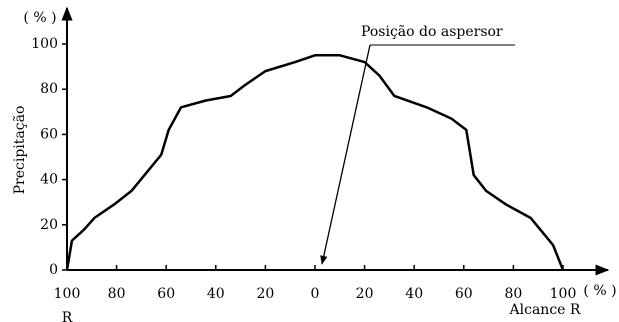 This screenshot has height=322, width=619. Describe the element at coordinates (432, 32) in the screenshot. I see `annotation: Posição do aspersor` at that location.